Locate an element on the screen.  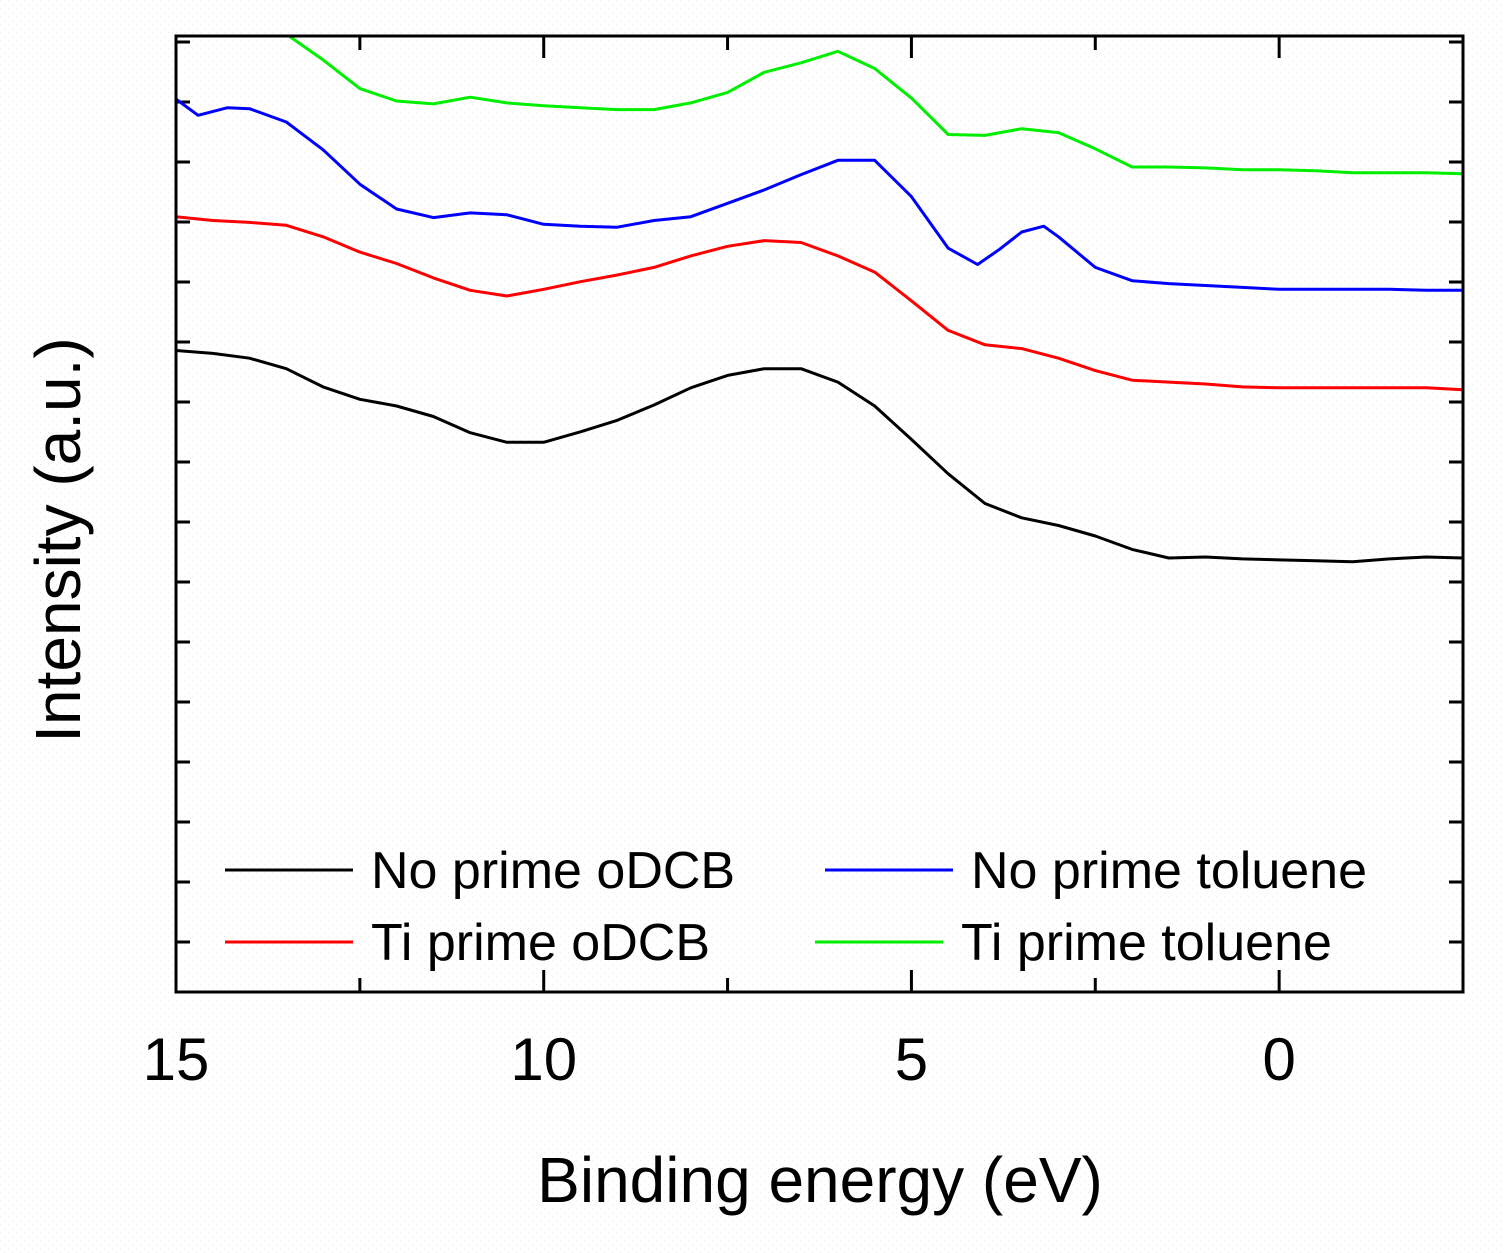
y-axis-title: Intensity (a.u.) is located at coordinates (58, 540).